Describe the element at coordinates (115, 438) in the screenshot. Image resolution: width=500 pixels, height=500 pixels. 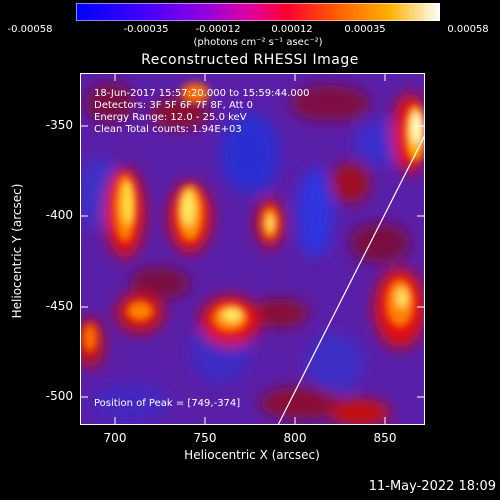
I see `x-tick-label: 700` at that location.